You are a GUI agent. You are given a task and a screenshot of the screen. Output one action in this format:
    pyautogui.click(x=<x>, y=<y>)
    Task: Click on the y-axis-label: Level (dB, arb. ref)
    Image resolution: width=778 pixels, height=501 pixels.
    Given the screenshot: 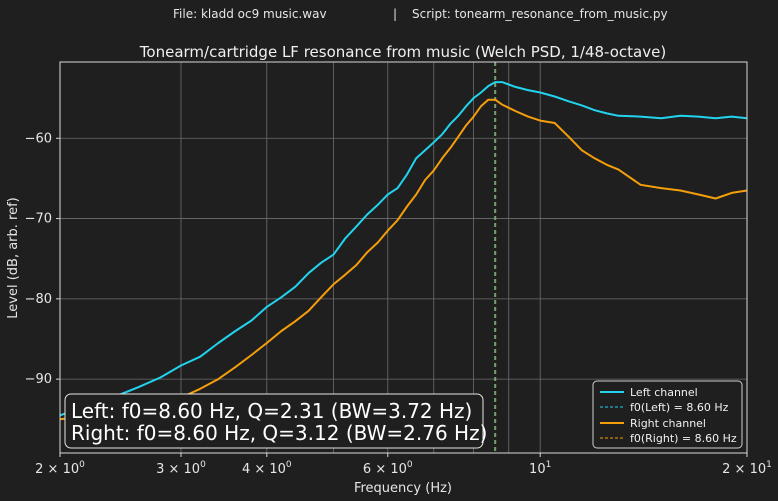 What is the action you would take?
    pyautogui.click(x=13, y=258)
    